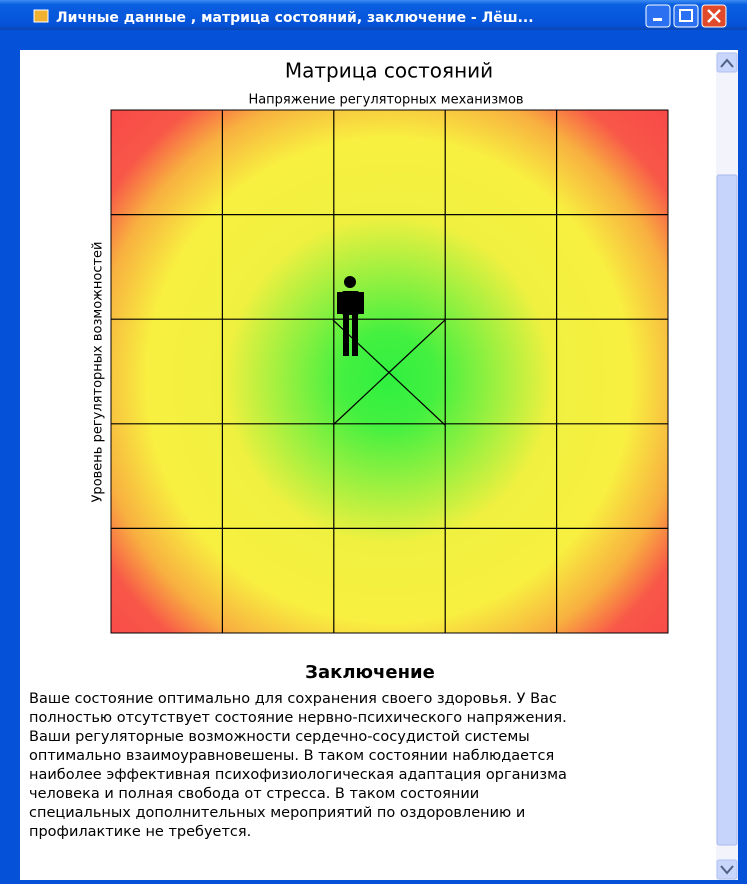 This screenshot has width=747, height=888. I want to click on x-axis-label: Напряжение регуляторных механизмов, so click(385, 100).